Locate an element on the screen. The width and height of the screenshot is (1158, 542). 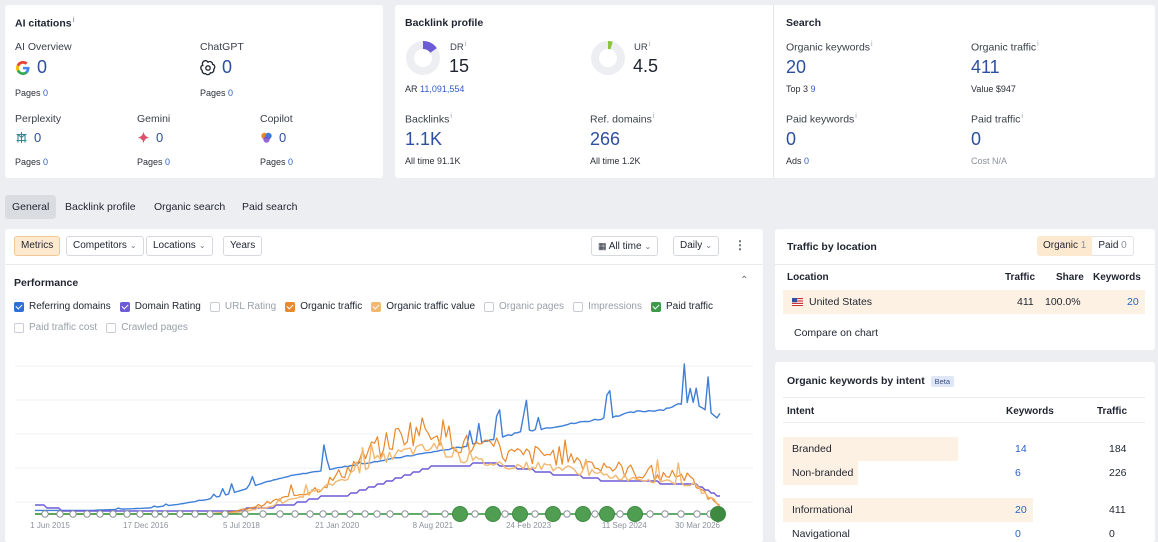
checkbox-paid-traffic-cost: Paid traffic cost is located at coordinates (55, 327).